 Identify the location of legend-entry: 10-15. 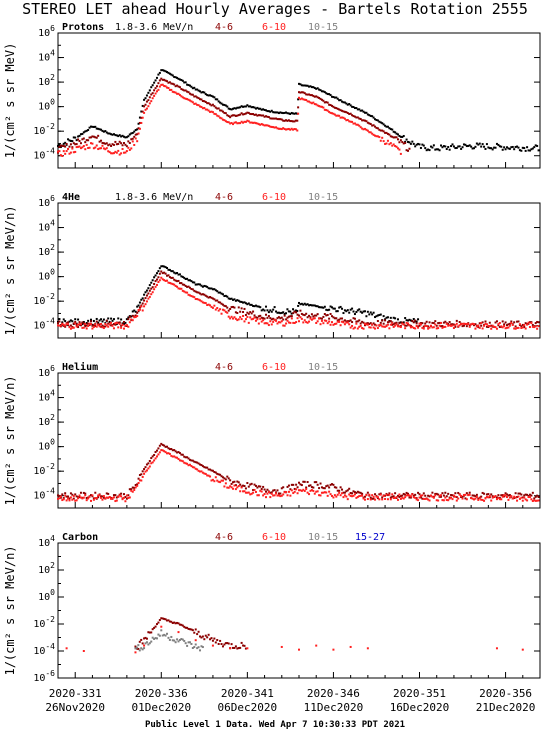
(323, 27).